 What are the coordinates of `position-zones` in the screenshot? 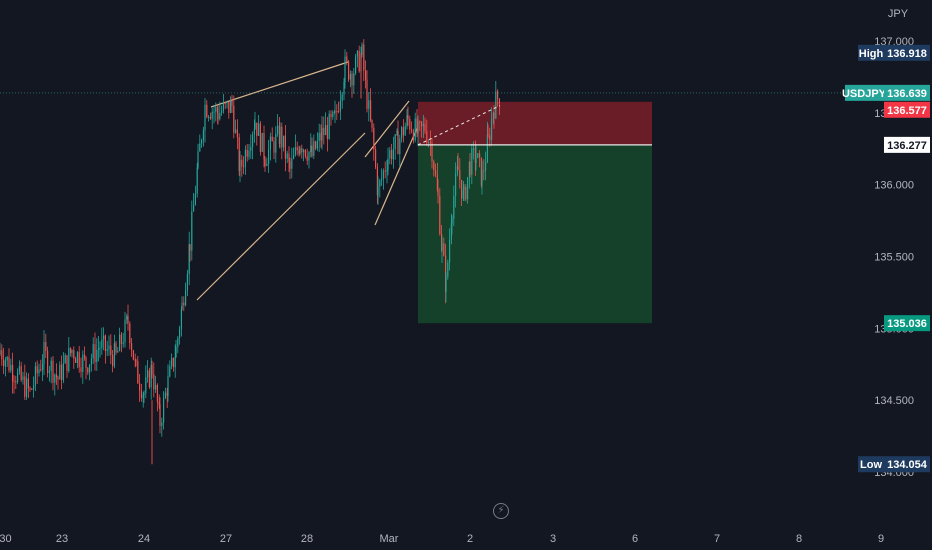 It's located at (535, 212).